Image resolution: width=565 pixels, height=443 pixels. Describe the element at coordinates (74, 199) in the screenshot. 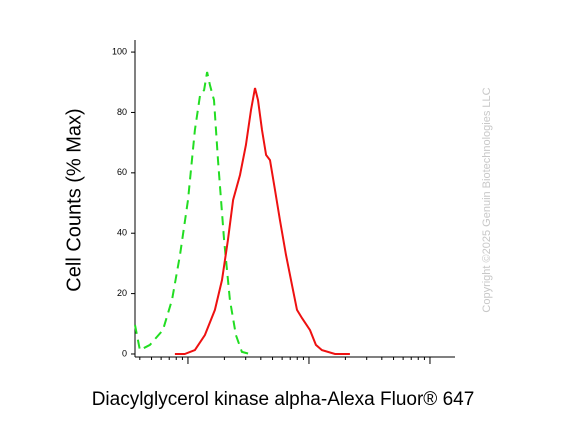

I see `y-axis-label: Cell Counts (% Max)` at that location.